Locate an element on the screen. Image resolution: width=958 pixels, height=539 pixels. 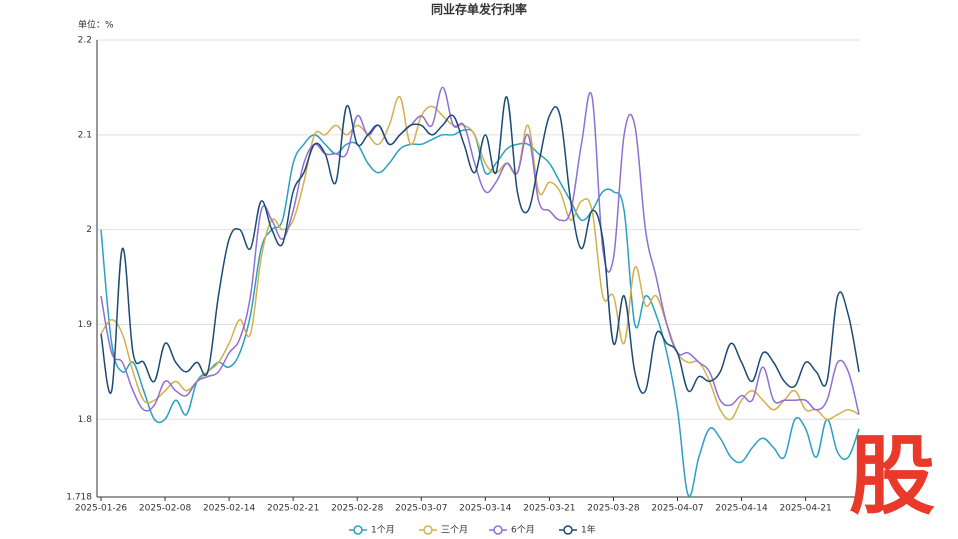
legend-item: 1年 is located at coordinates (577, 530).